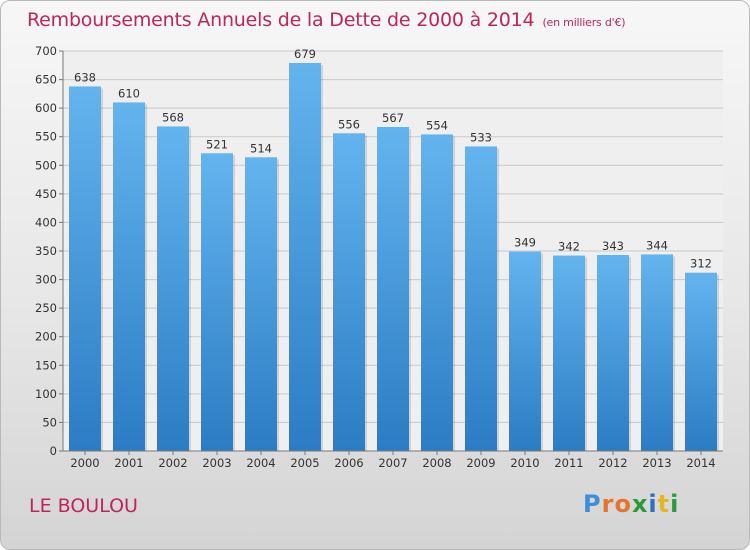  What do you see at coordinates (608, 504) in the screenshot?
I see `logo-letter: r` at bounding box center [608, 504].